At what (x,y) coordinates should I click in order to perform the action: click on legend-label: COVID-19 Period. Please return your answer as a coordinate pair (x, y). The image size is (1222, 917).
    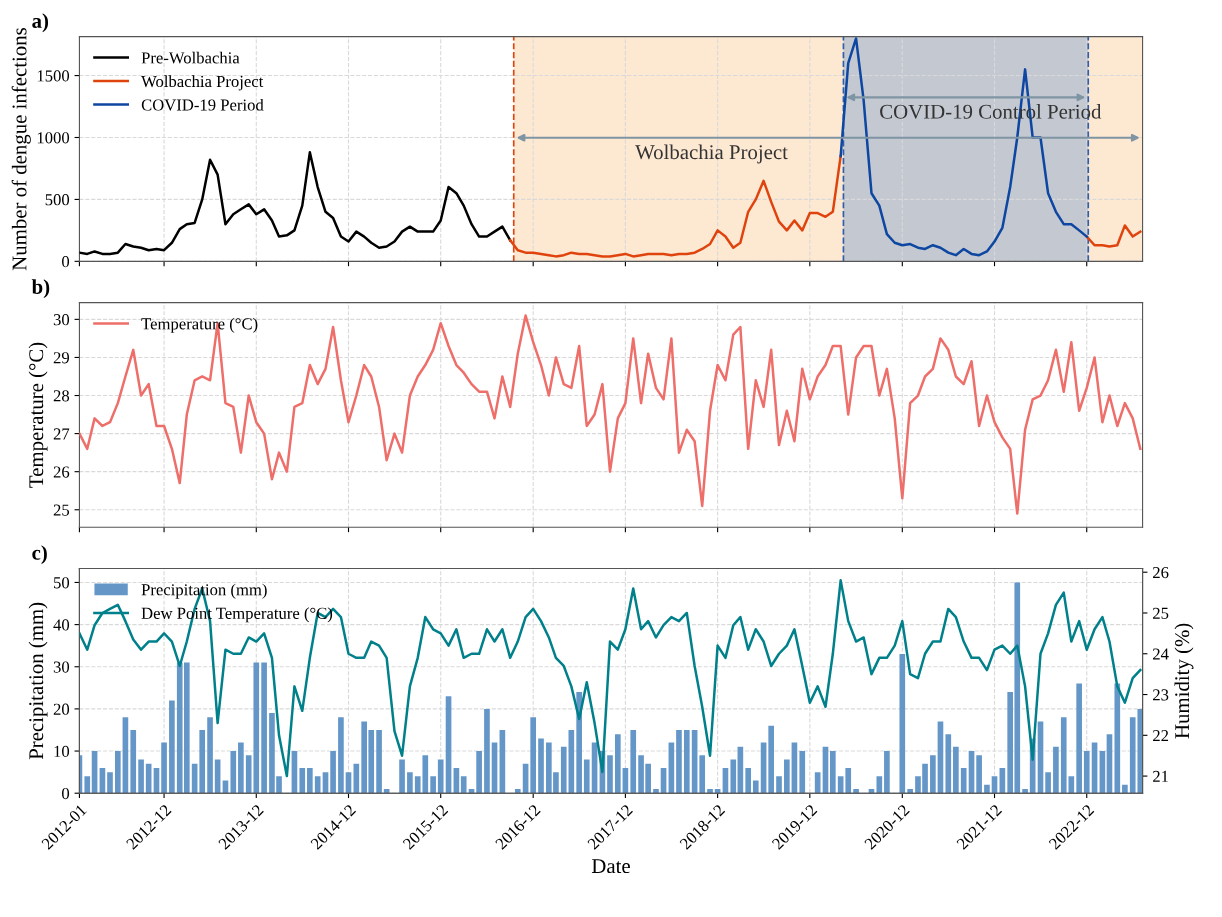
    Looking at the image, I should click on (202, 104).